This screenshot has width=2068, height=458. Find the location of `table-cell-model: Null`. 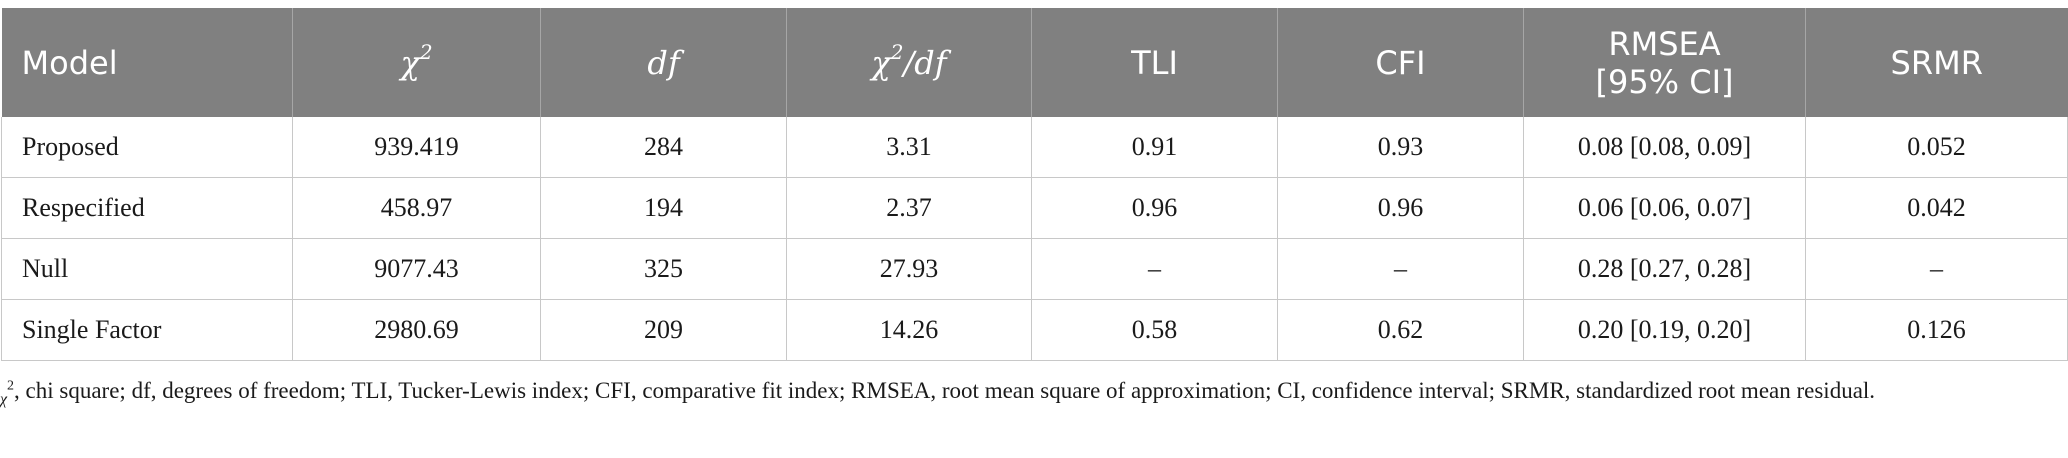

table-cell-model: Null is located at coordinates (147, 269).